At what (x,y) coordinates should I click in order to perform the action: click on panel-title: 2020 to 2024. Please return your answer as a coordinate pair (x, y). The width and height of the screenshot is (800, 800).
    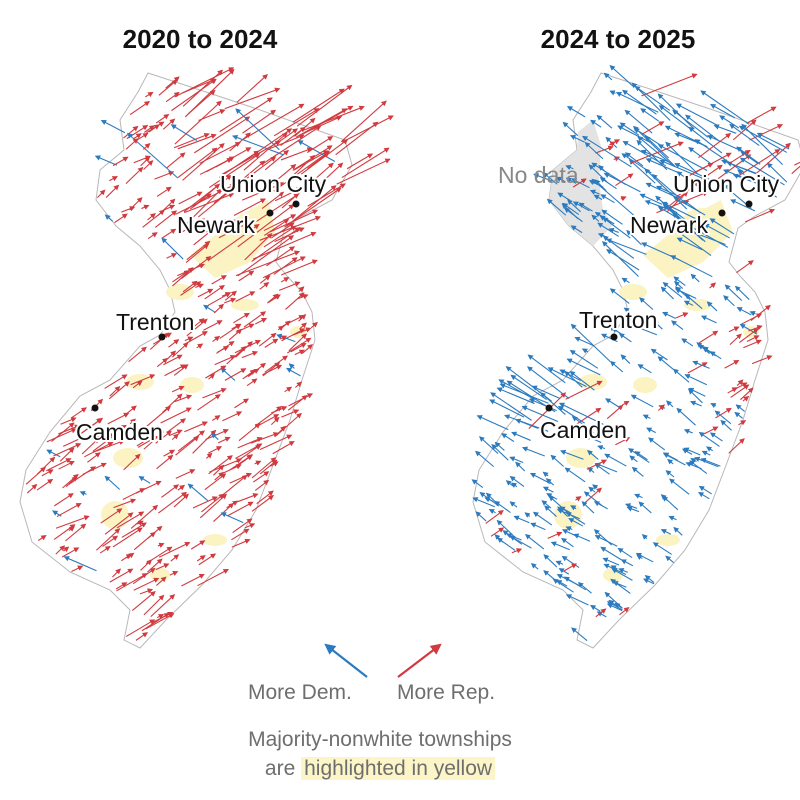
    Looking at the image, I should click on (200, 39).